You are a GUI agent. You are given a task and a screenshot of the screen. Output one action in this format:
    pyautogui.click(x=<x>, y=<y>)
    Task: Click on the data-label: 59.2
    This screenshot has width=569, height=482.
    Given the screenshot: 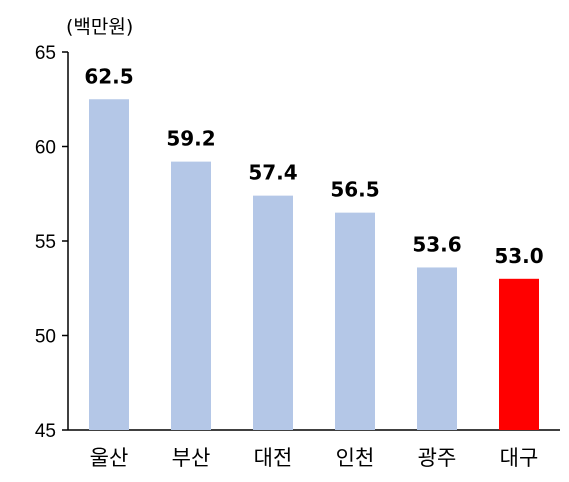 What is the action you would take?
    pyautogui.click(x=190, y=139)
    